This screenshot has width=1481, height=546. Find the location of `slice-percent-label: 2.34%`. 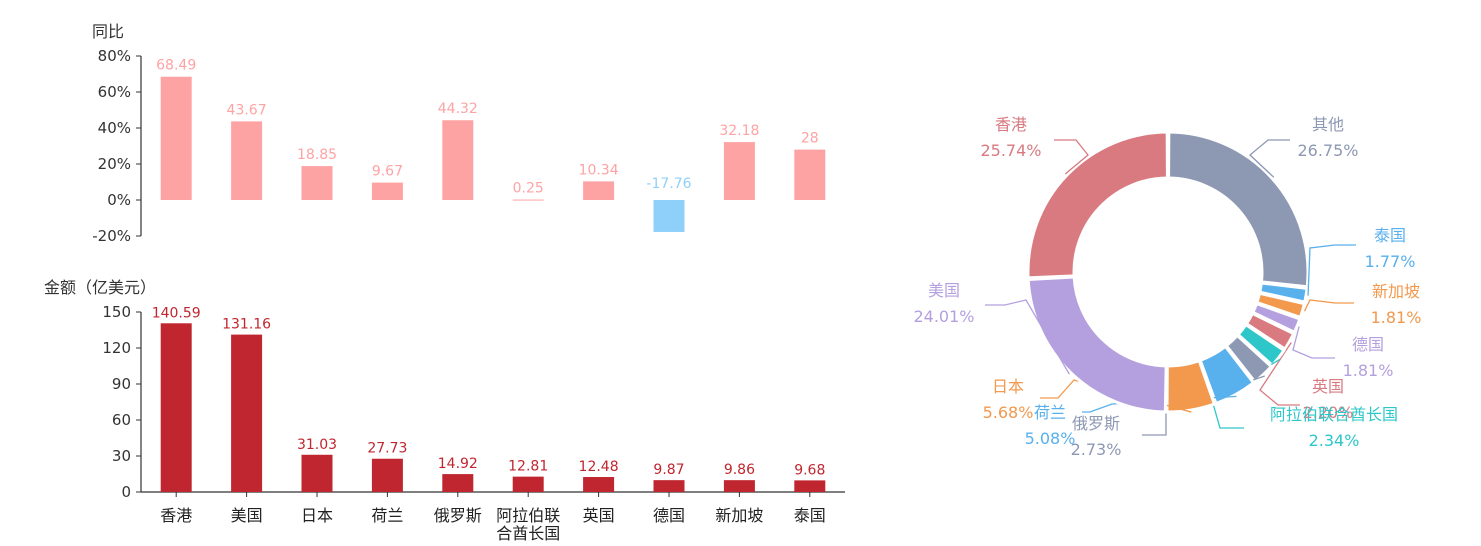

slice-percent-label: 2.34% is located at coordinates (1334, 440).